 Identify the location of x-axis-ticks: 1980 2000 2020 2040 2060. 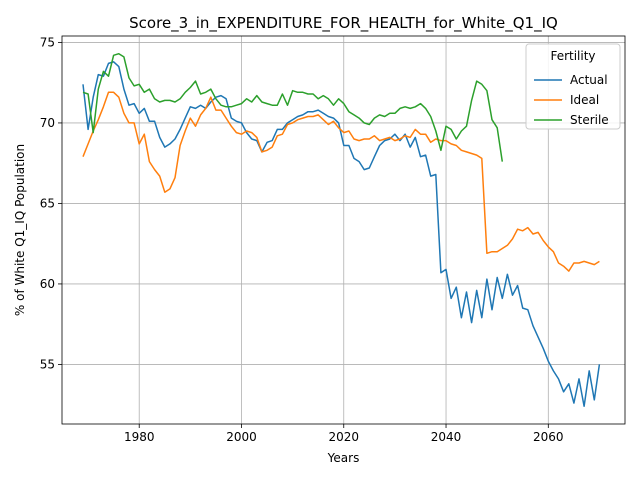
(344, 434).